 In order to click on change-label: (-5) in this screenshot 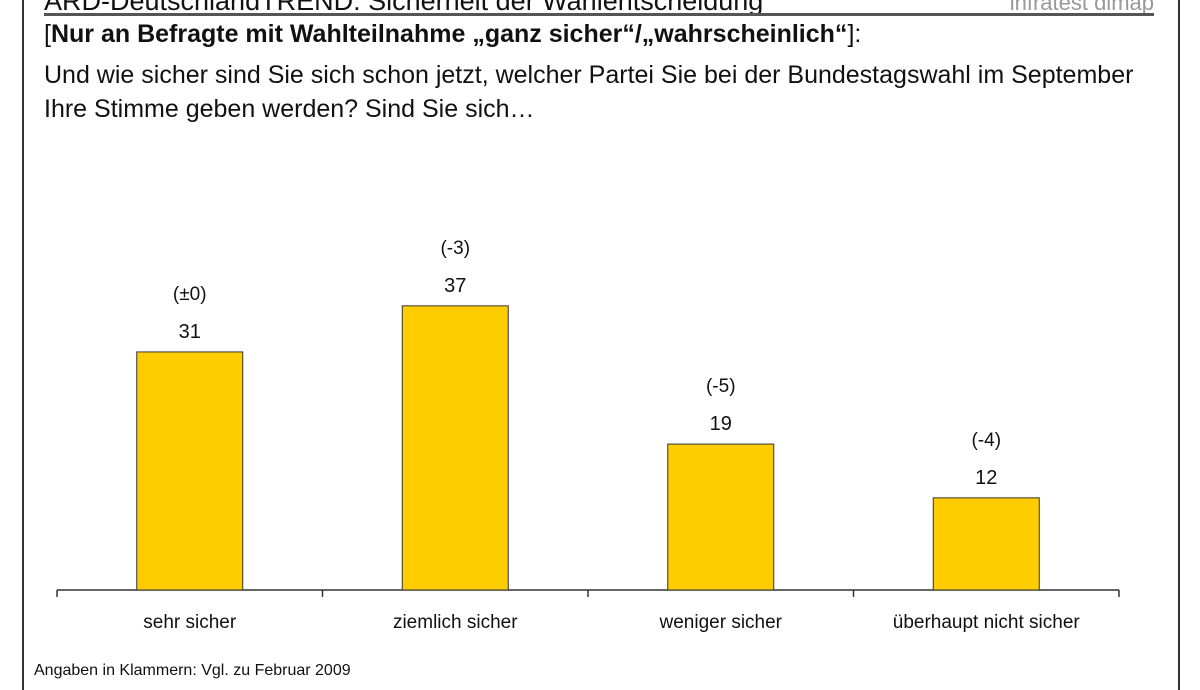, I will do `click(721, 386)`.